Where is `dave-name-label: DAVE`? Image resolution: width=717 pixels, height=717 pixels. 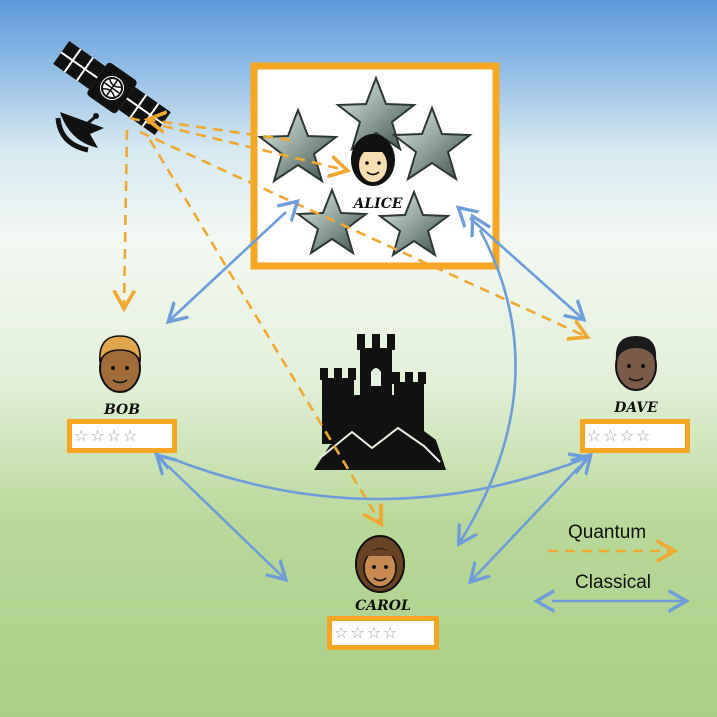 dave-name-label: DAVE is located at coordinates (636, 408).